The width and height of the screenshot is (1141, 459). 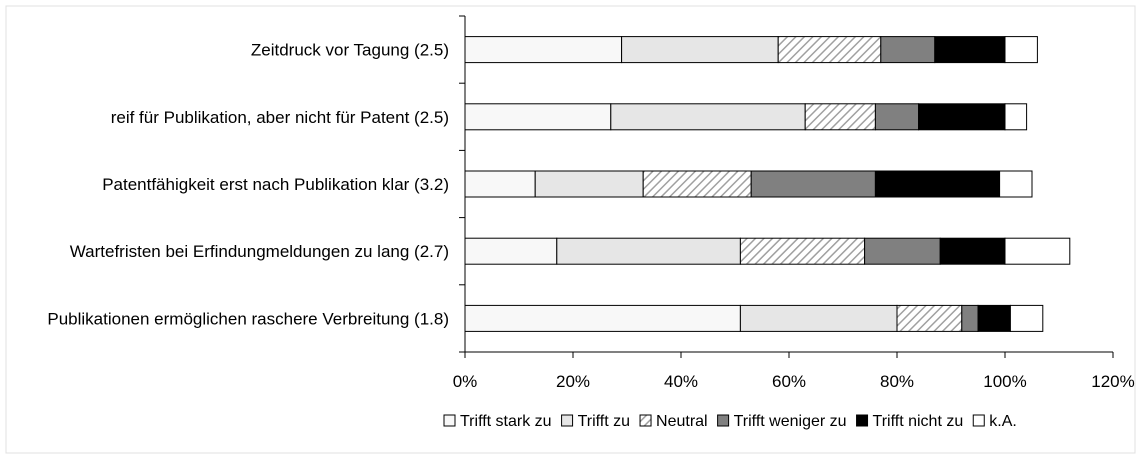 I want to click on x-tick-label-6: 120%, so click(x=1112, y=381).